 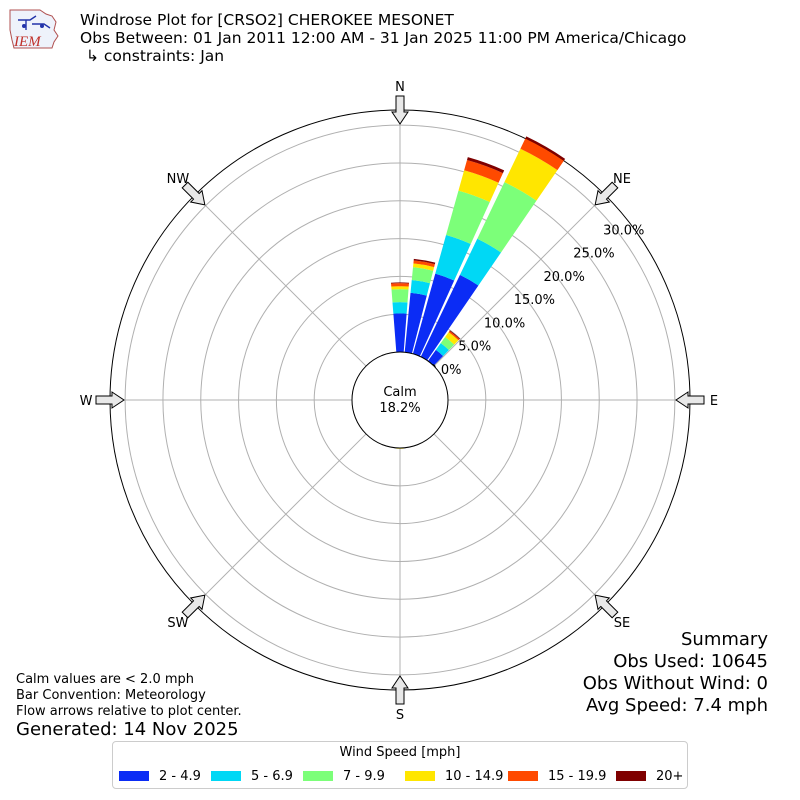 I want to click on direction-label-e: E, so click(x=714, y=401).